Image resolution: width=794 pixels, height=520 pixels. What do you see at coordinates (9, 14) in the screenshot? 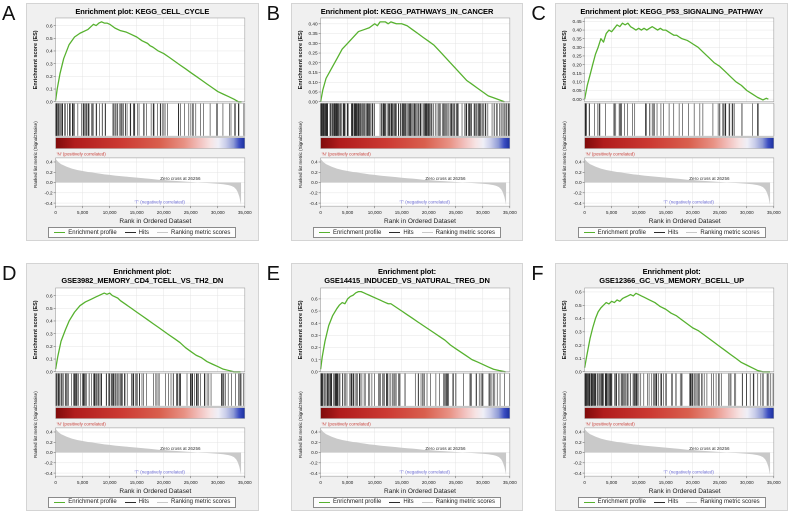
I see `panel-letter: A` at bounding box center [9, 14].